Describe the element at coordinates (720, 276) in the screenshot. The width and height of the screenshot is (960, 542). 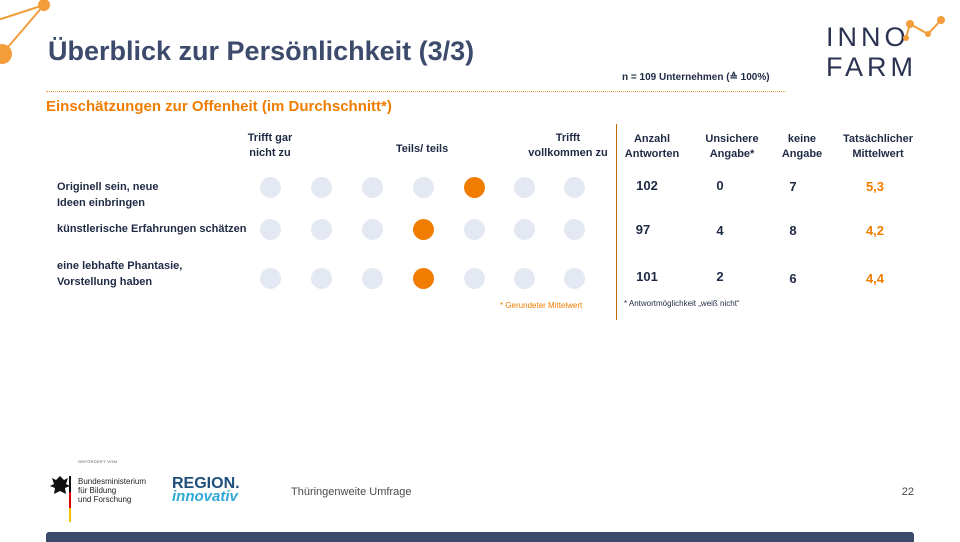
I see `unsure-value: 2` at that location.